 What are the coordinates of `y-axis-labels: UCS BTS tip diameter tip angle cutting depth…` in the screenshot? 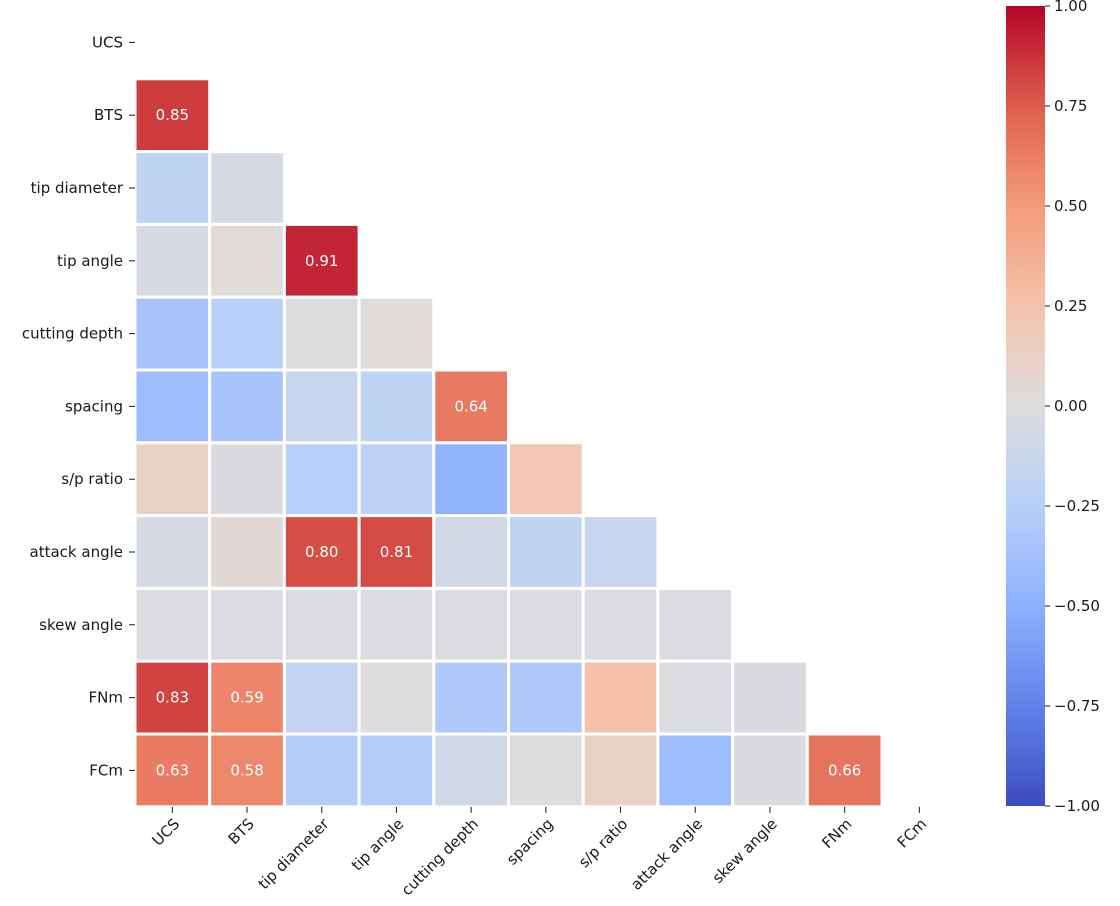 It's located at (78, 406).